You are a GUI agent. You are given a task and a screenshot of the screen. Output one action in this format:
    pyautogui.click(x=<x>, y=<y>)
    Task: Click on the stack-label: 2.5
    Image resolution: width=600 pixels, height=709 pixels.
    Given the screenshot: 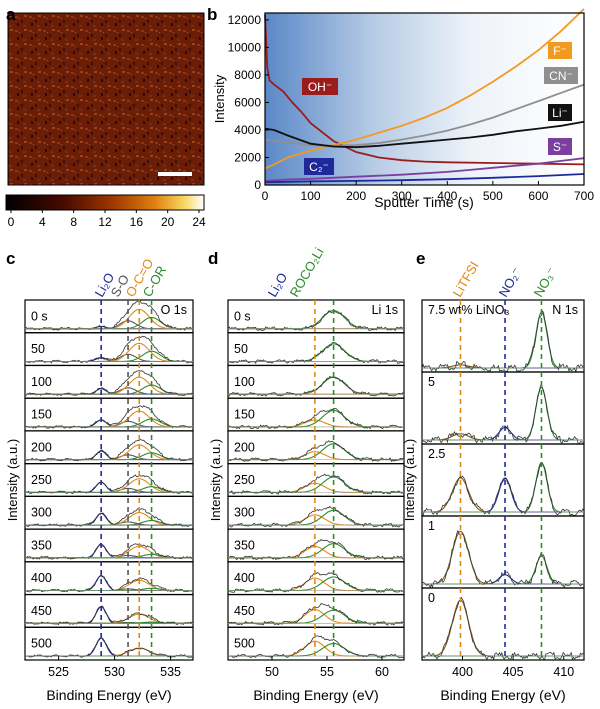 What is the action you would take?
    pyautogui.click(x=436, y=454)
    